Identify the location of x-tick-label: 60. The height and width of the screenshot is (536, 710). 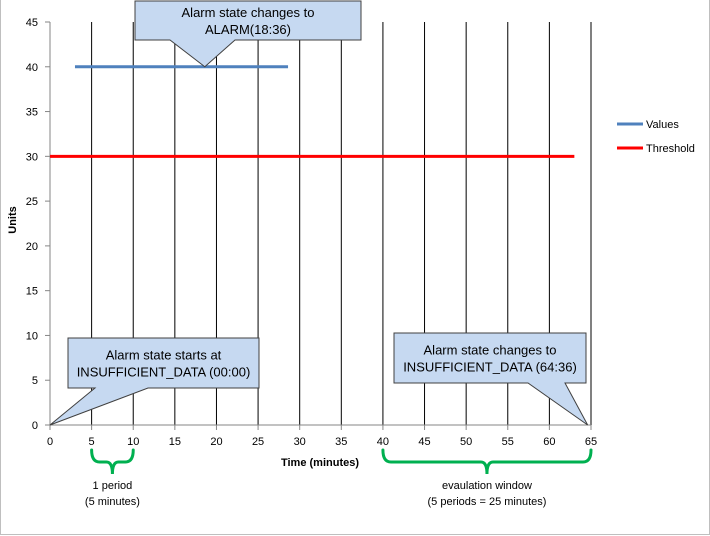
(549, 442).